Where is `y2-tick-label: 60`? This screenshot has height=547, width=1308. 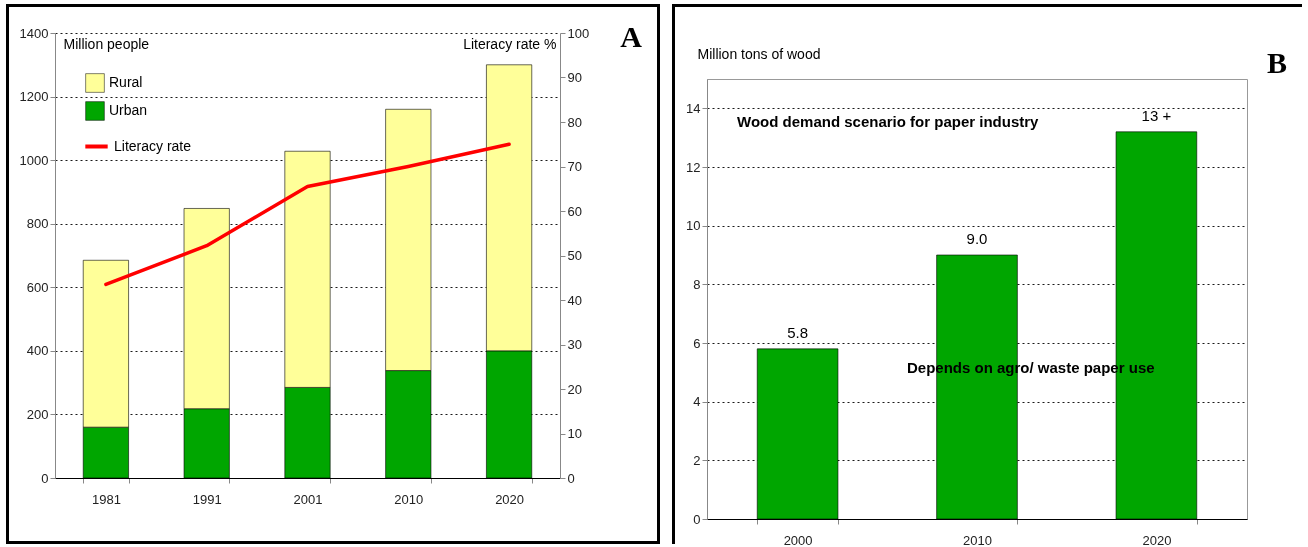 y2-tick-label: 60 is located at coordinates (574, 211).